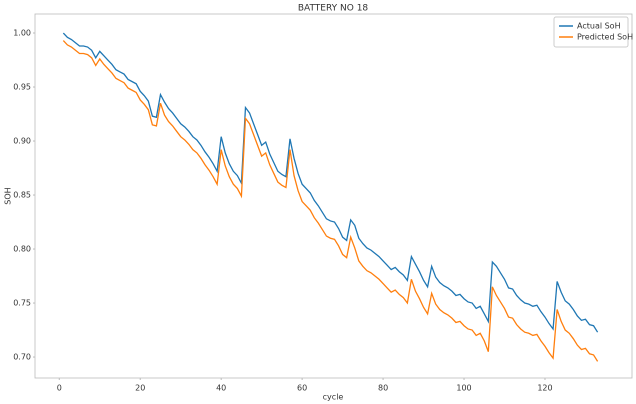  Describe the element at coordinates (333, 397) in the screenshot. I see `x-axis-label: cycle` at that location.